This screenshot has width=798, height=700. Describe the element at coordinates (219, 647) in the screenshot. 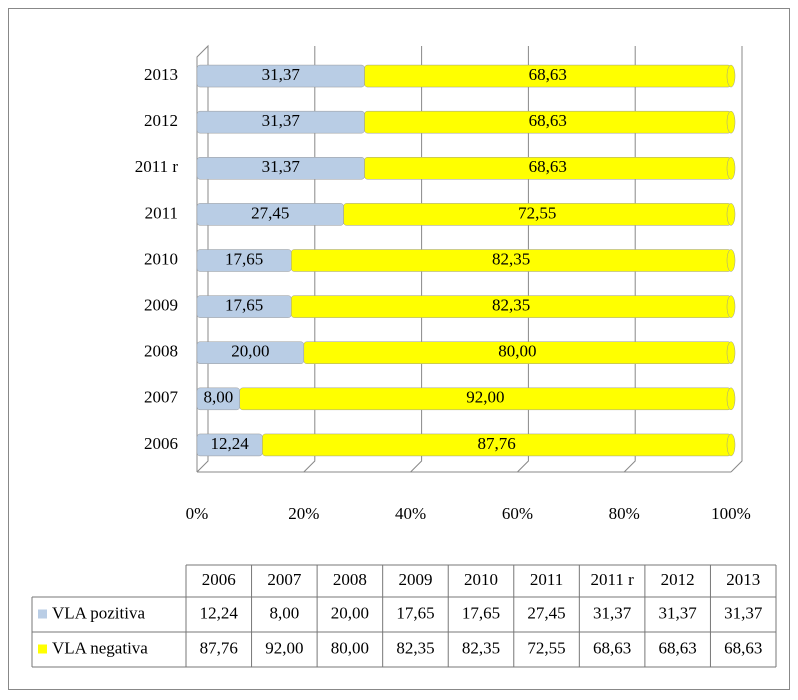

I see `table-cell: 87,76` at that location.